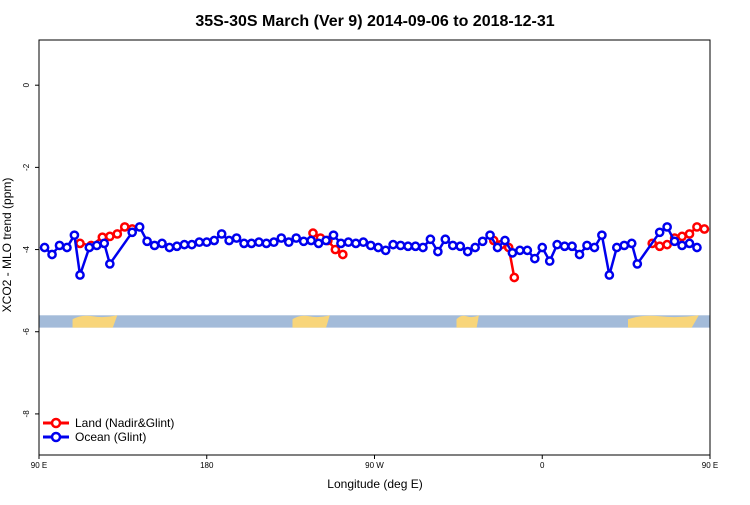 This screenshot has width=750, height=505. What do you see at coordinates (542, 465) in the screenshot?
I see `x-tick-label: 0` at bounding box center [542, 465].